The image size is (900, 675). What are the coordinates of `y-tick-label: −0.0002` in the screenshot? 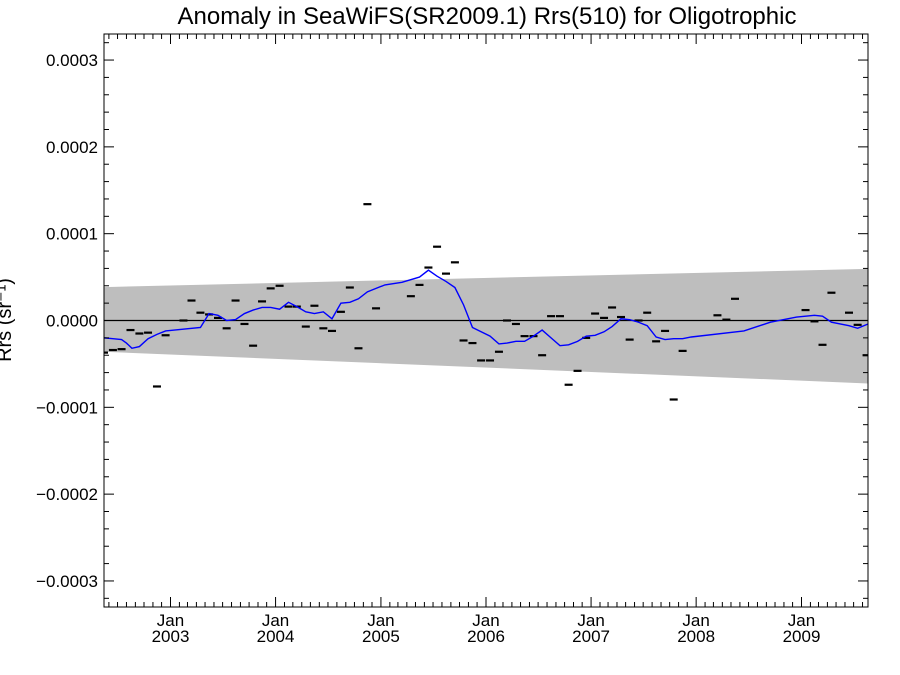 It's located at (67, 494).